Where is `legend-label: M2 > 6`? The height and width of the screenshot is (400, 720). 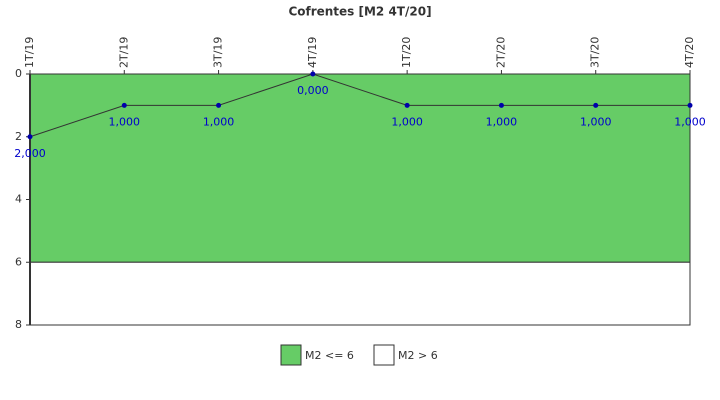 legend-label: M2 > 6 is located at coordinates (418, 355).